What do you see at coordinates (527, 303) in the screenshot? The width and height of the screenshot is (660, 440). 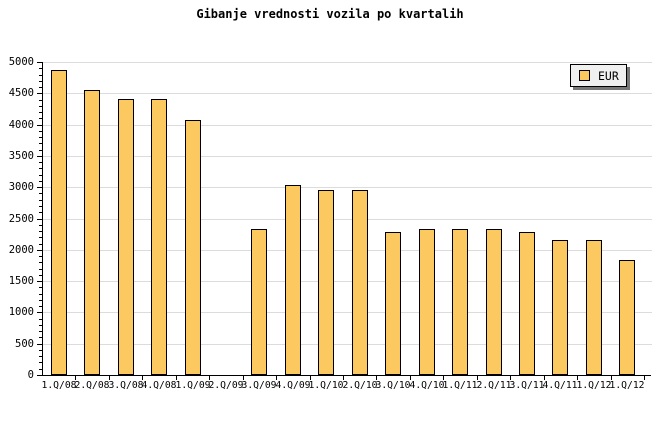 I see `bar-3.Q/11` at bounding box center [527, 303].